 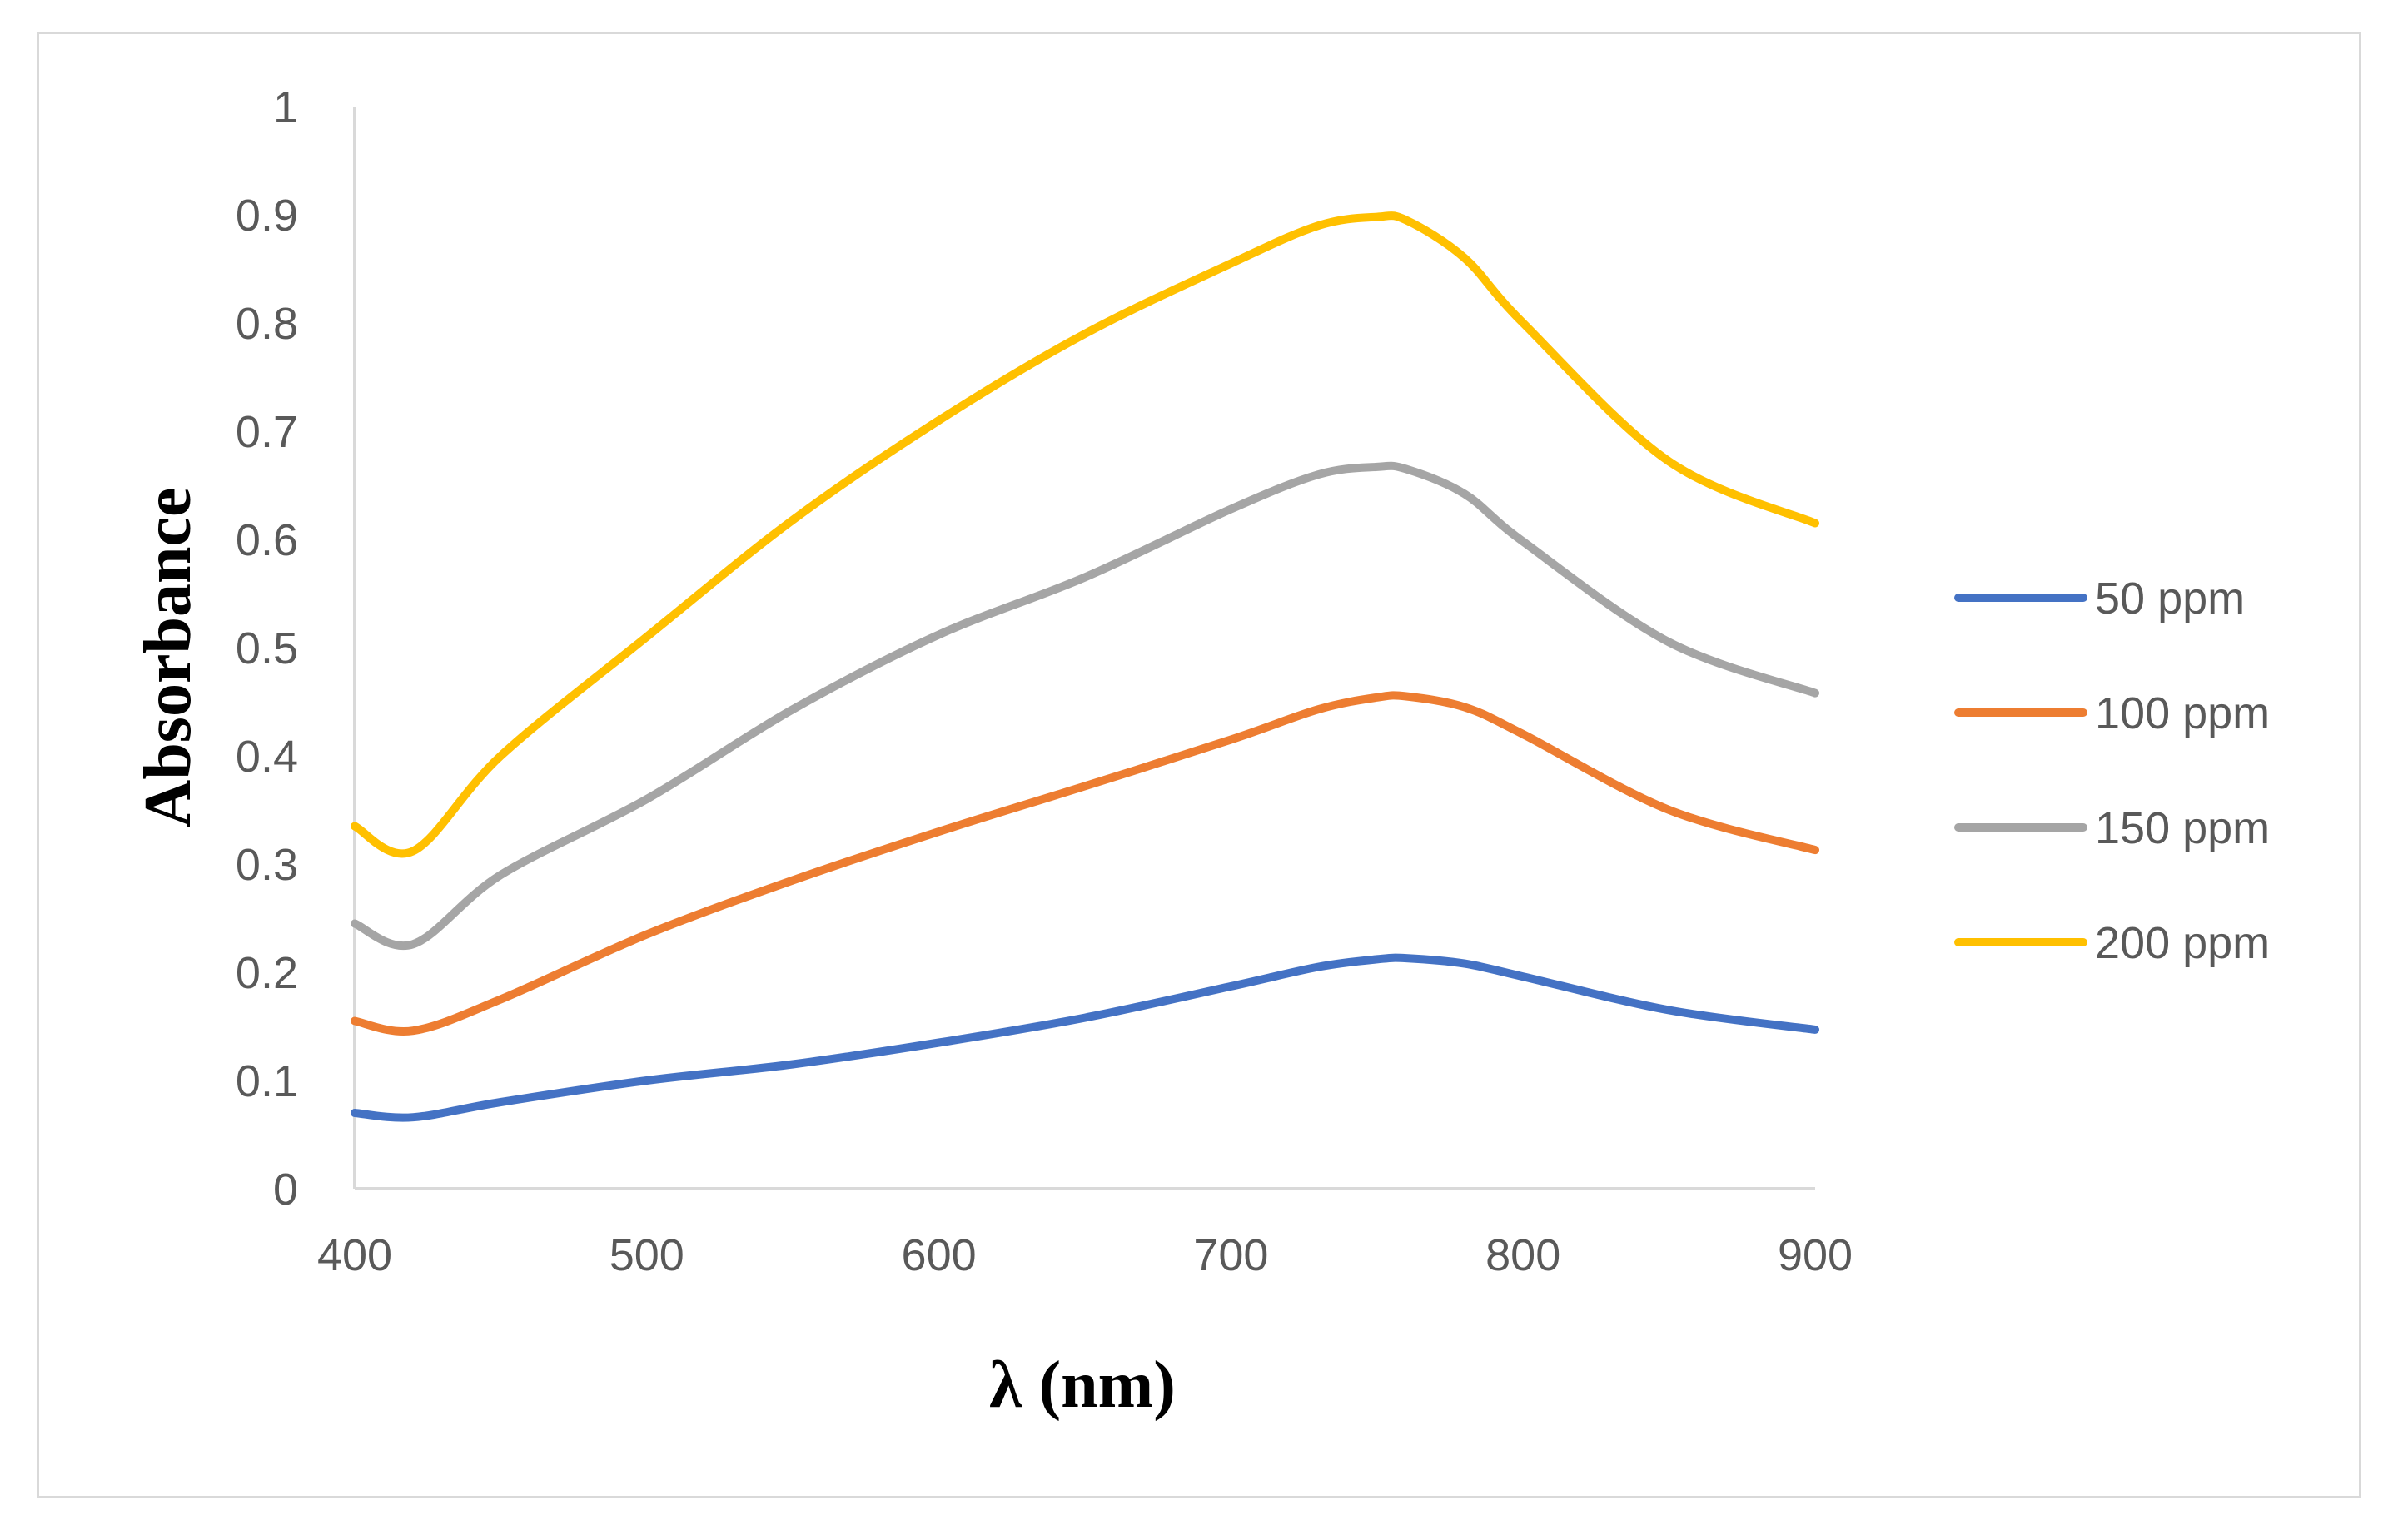 I want to click on legend-label: 50 ppm, so click(x=2170, y=598).